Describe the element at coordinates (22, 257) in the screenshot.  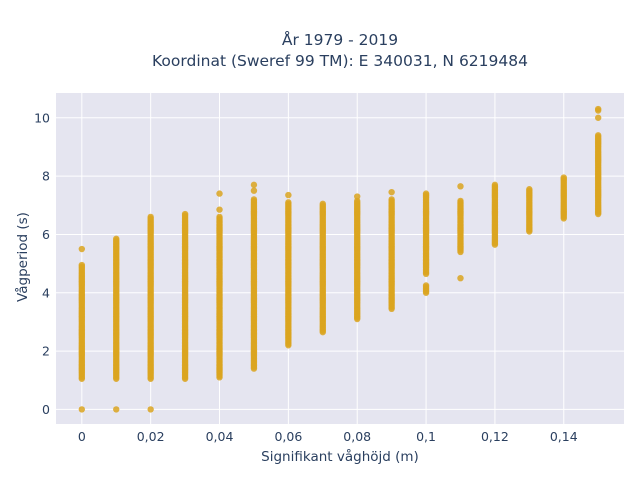
I see `y-axis-title: Vågperiod (s)` at that location.